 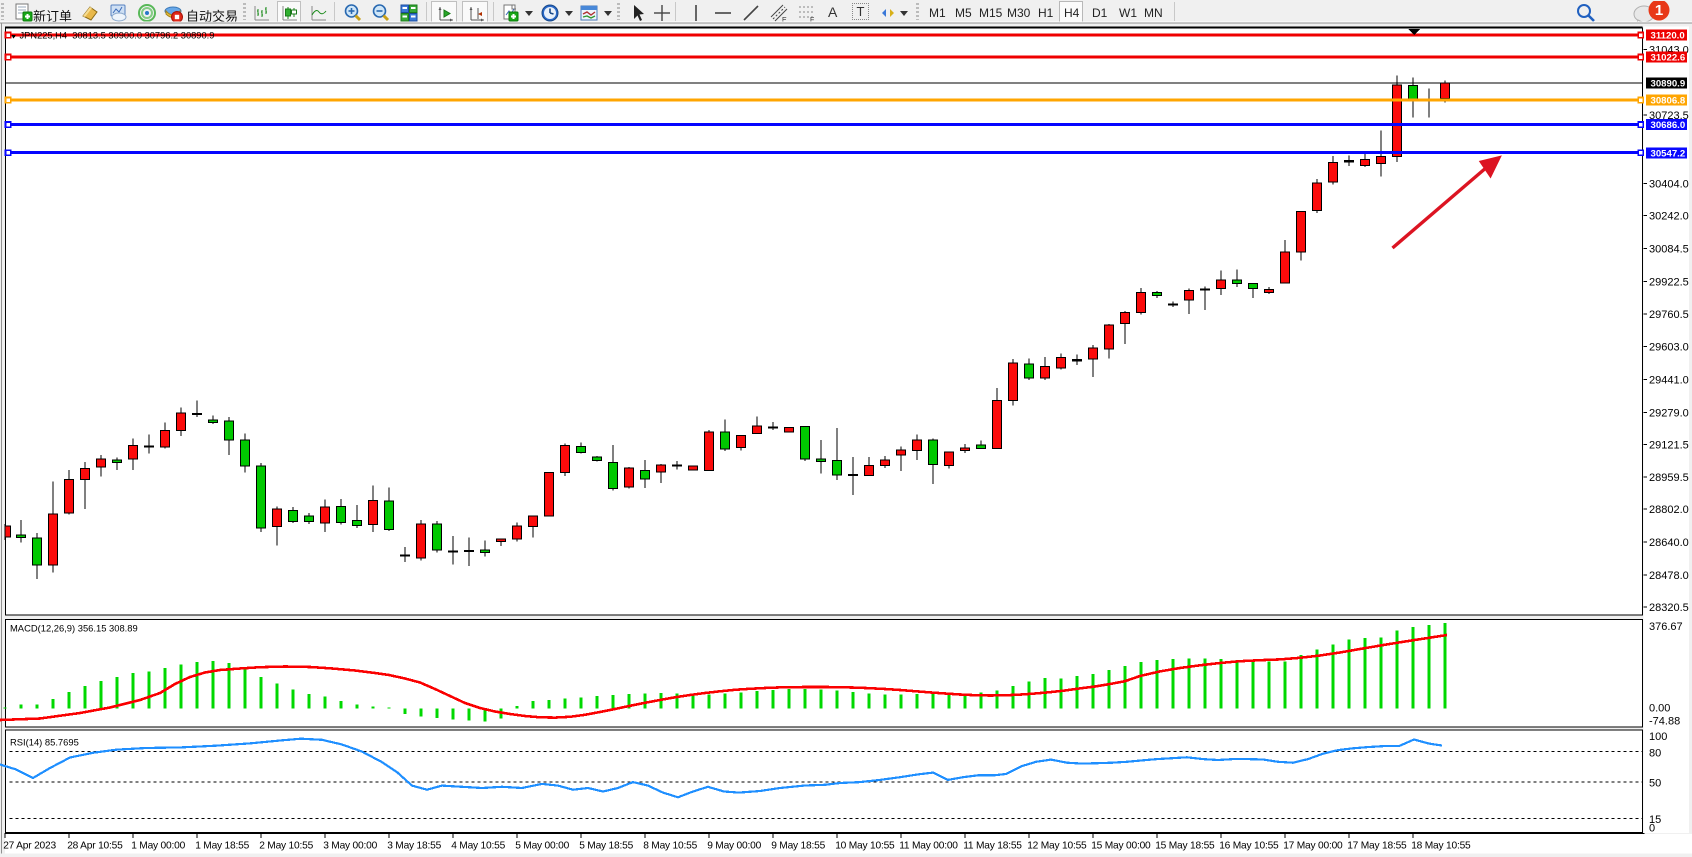 I want to click on svg-text: 31022.6, so click(x=1668, y=58).